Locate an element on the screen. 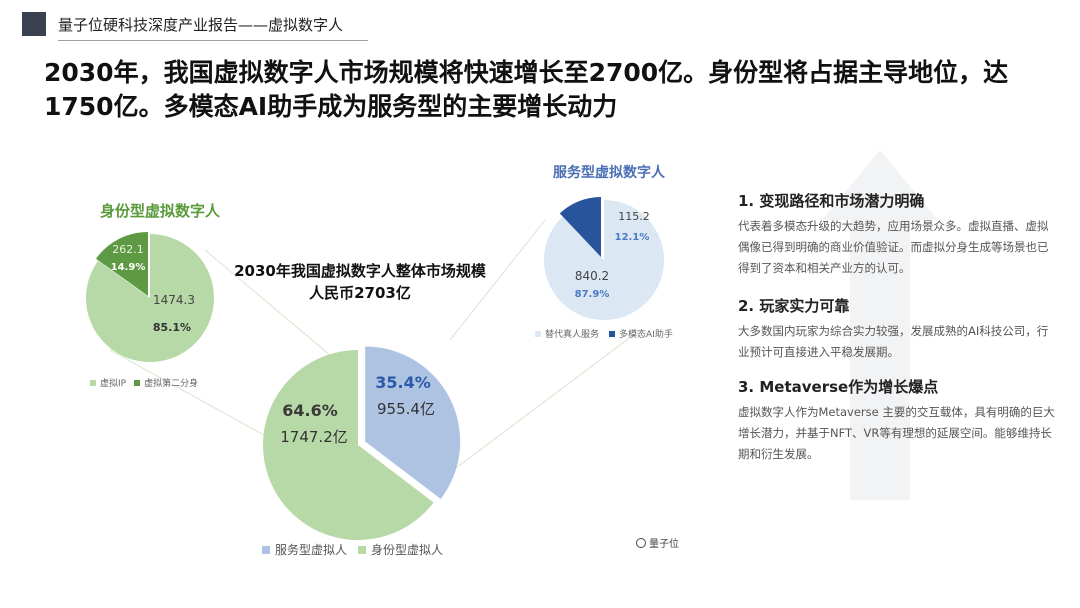 The width and height of the screenshot is (1080, 608). main-pie-slice-identity is located at coordinates (348, 445).